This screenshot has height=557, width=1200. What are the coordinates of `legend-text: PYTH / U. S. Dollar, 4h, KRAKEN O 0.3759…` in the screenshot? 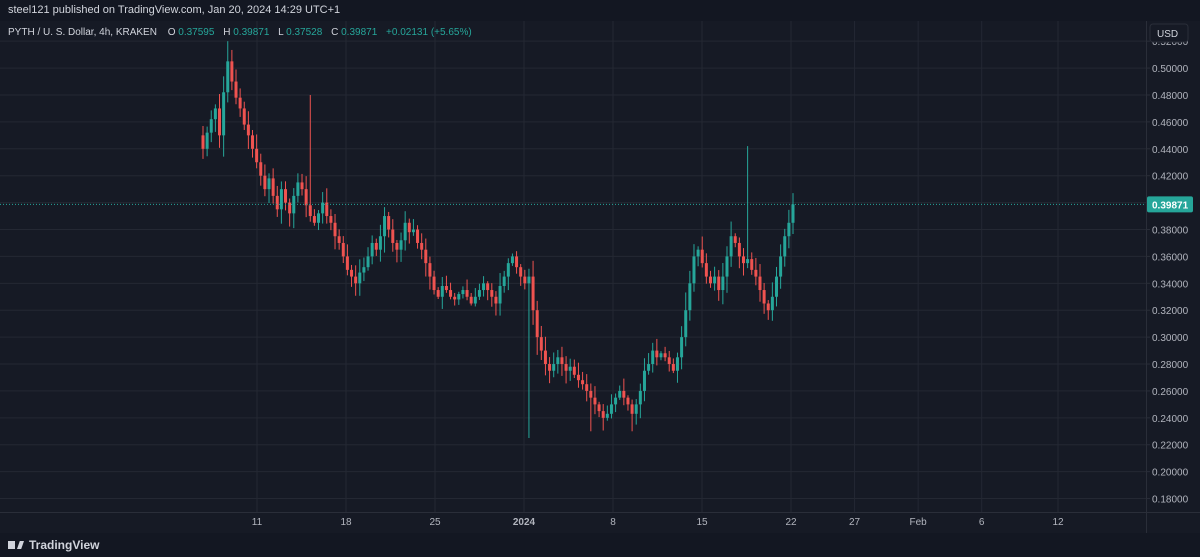 It's located at (240, 32).